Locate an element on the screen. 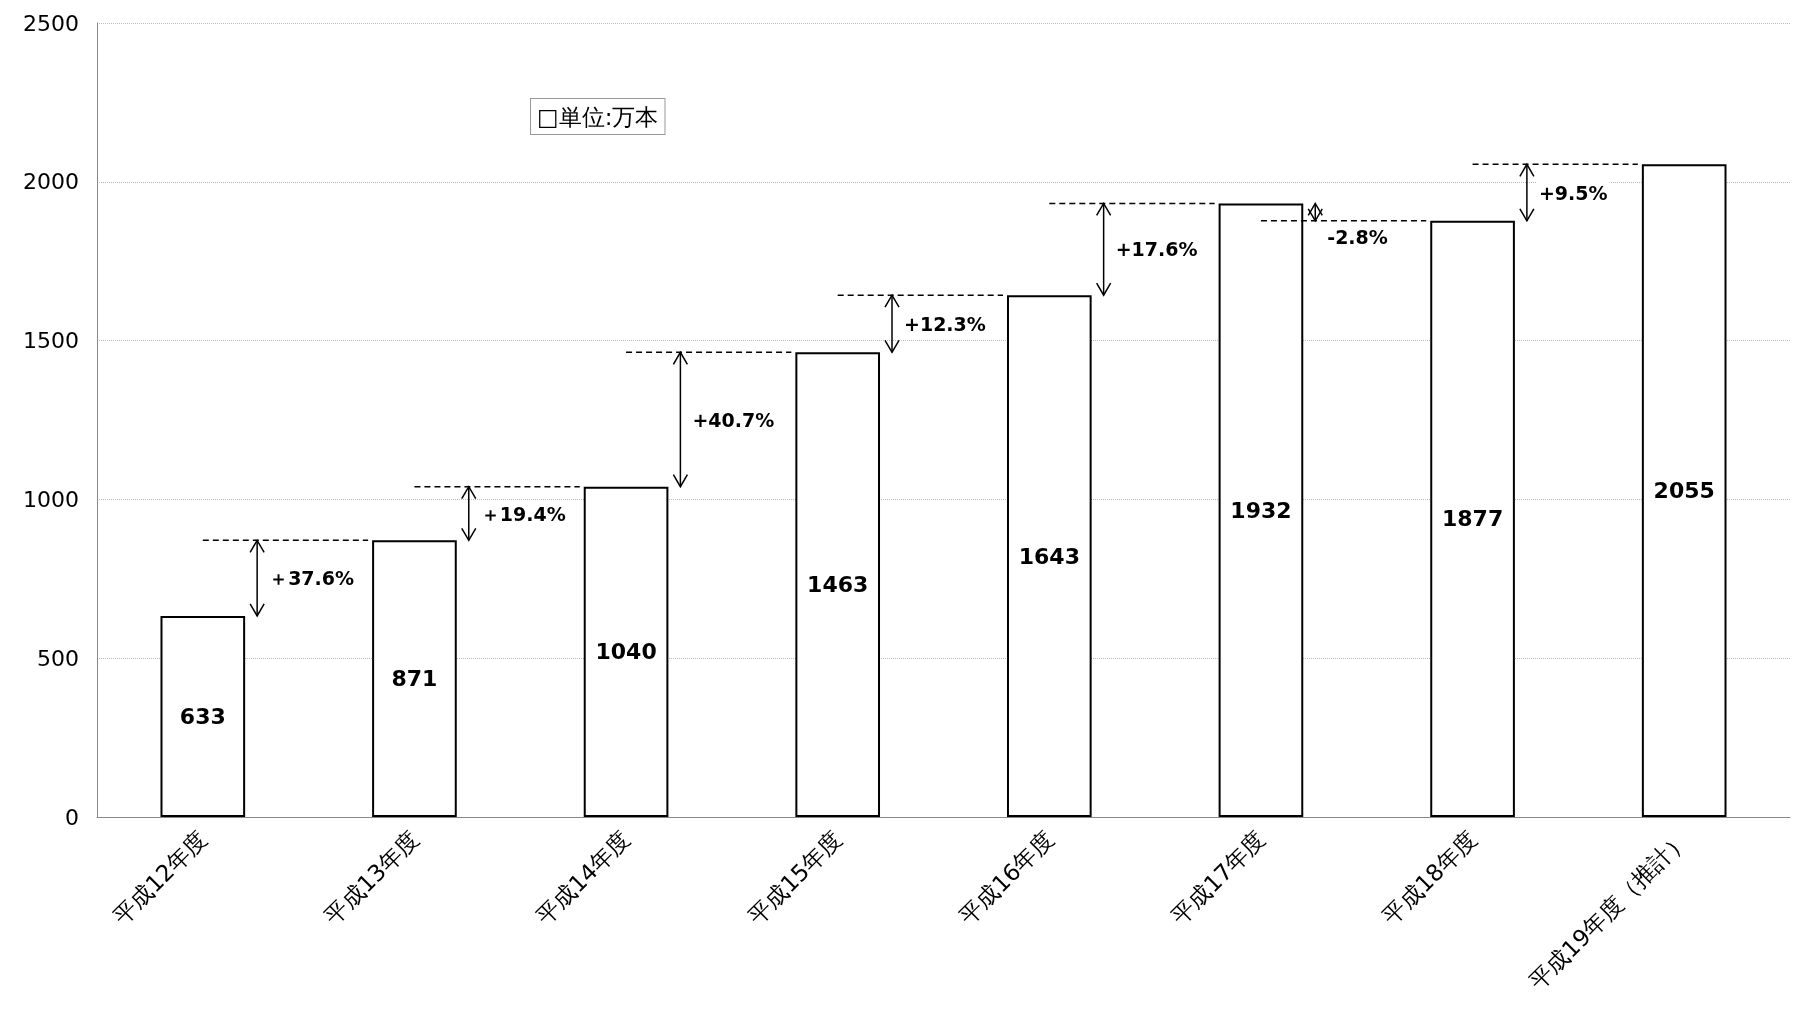 The height and width of the screenshot is (1032, 1802). annotation: ＋19.4% is located at coordinates (523, 513).